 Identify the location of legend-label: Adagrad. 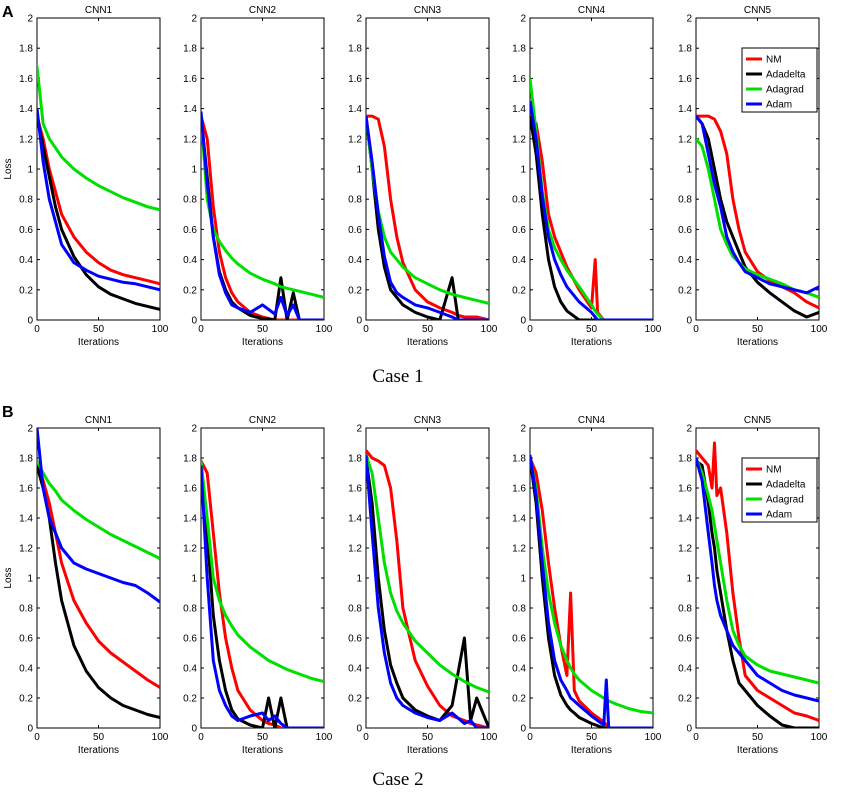
(785, 500).